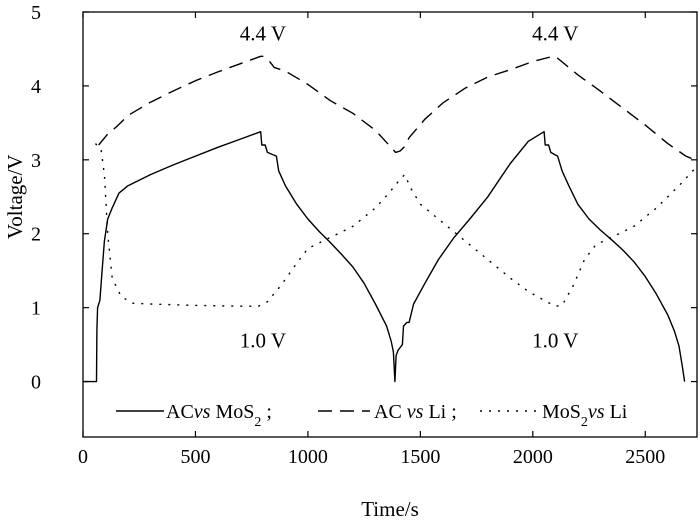 The height and width of the screenshot is (524, 700). Describe the element at coordinates (36, 235) in the screenshot. I see `y-tick-label: 2` at that location.